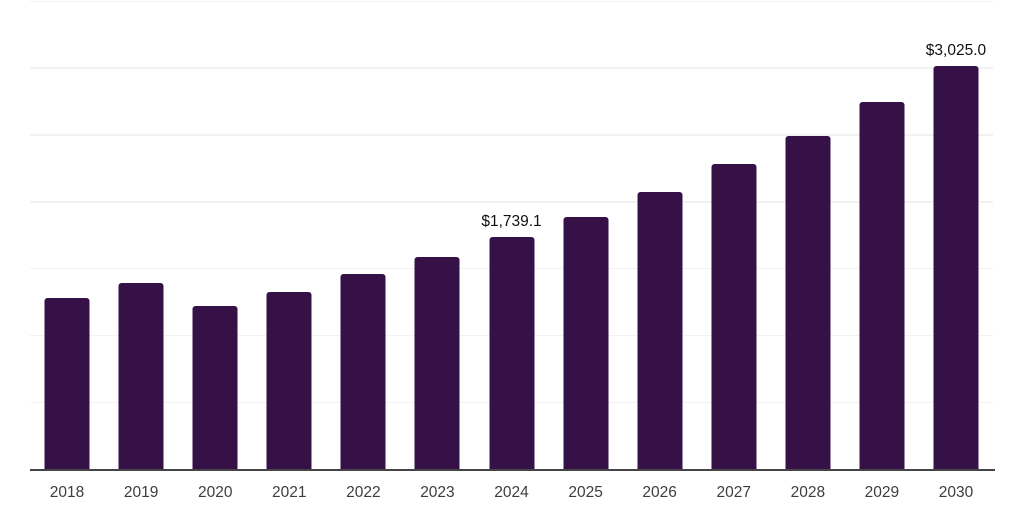 This screenshot has width=1024, height=512. I want to click on x-tick-label-2019: 2019, so click(141, 492).